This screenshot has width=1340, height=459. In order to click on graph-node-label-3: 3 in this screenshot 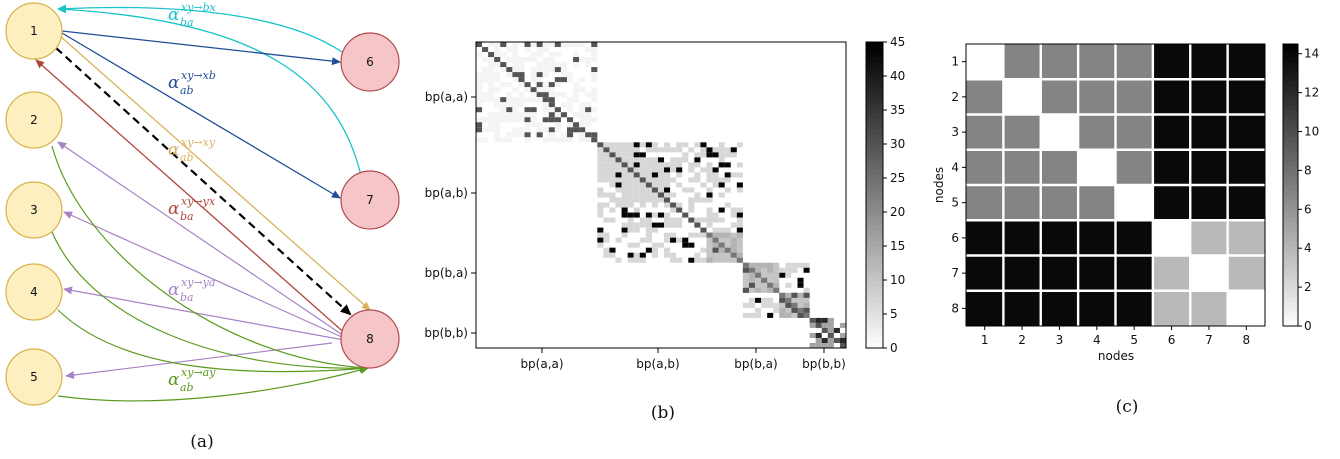, I will do `click(34, 210)`.